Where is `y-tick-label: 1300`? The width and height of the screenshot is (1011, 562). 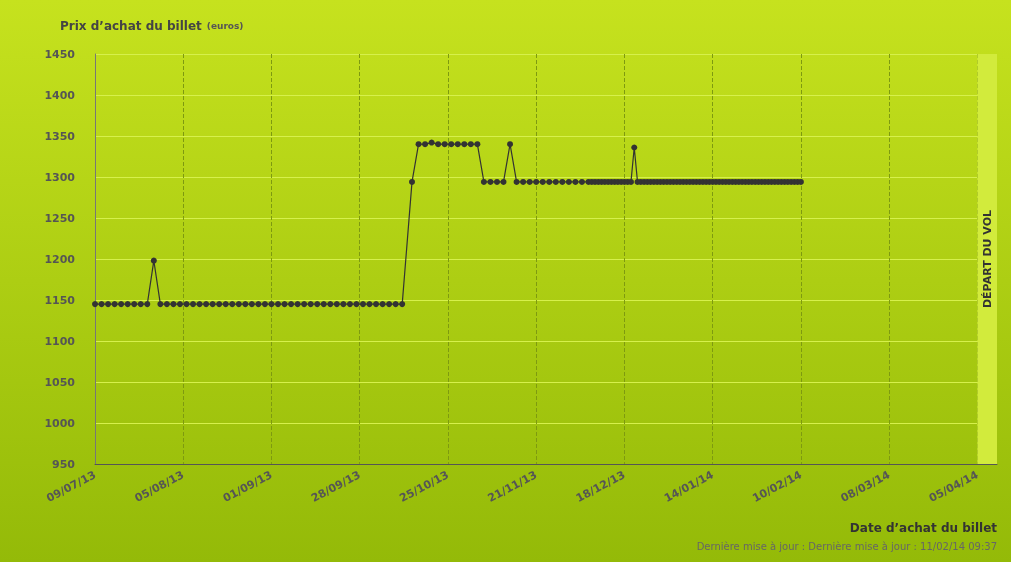
y-tick-label: 1300 is located at coordinates (60, 177).